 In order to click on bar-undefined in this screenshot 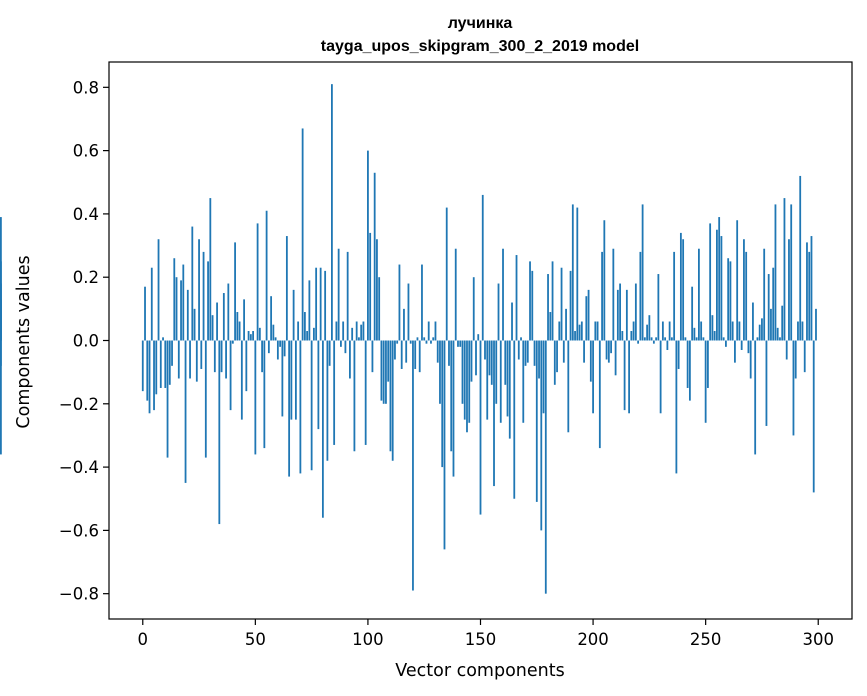, I will do `click(1, 397)`.